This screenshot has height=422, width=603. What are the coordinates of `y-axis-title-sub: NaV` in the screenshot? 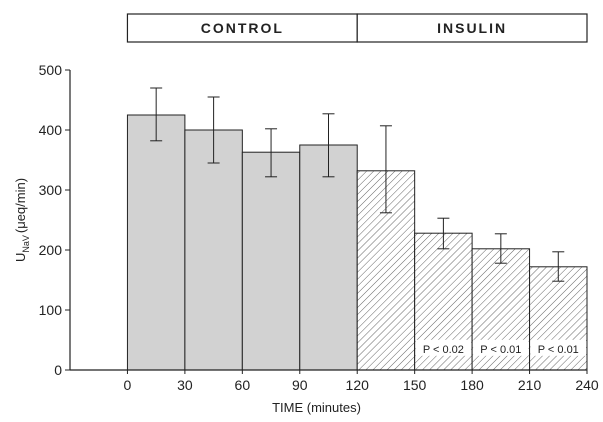 It's located at (26, 244).